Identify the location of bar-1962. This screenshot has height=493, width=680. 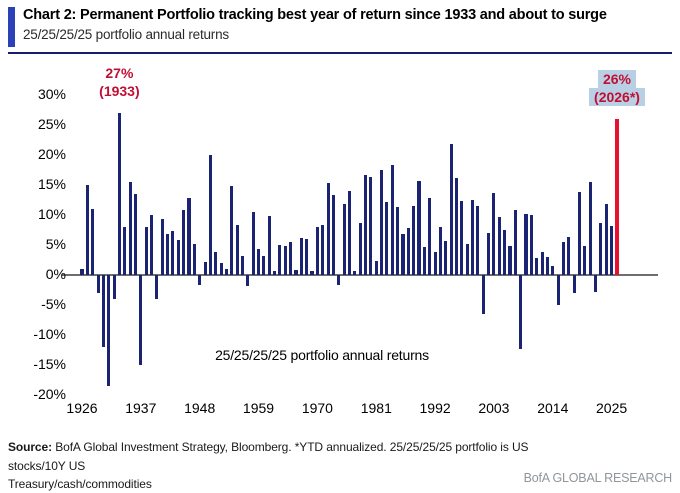
(275, 273).